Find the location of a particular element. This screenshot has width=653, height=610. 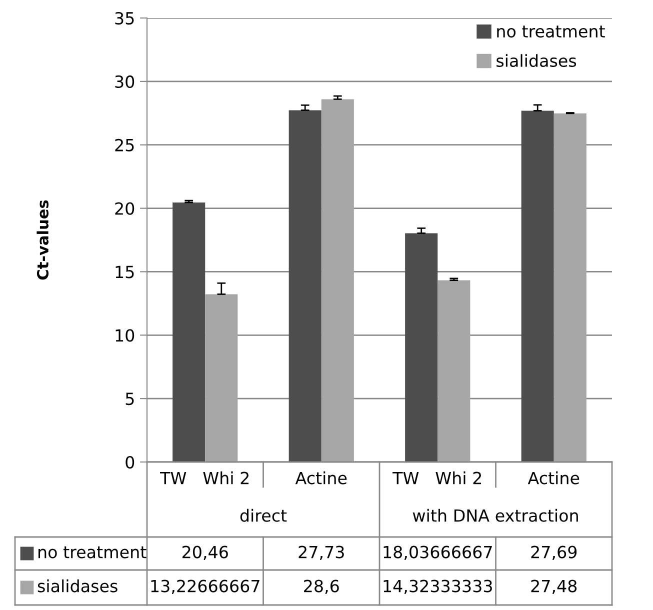

data-label: 27,73 is located at coordinates (321, 553).